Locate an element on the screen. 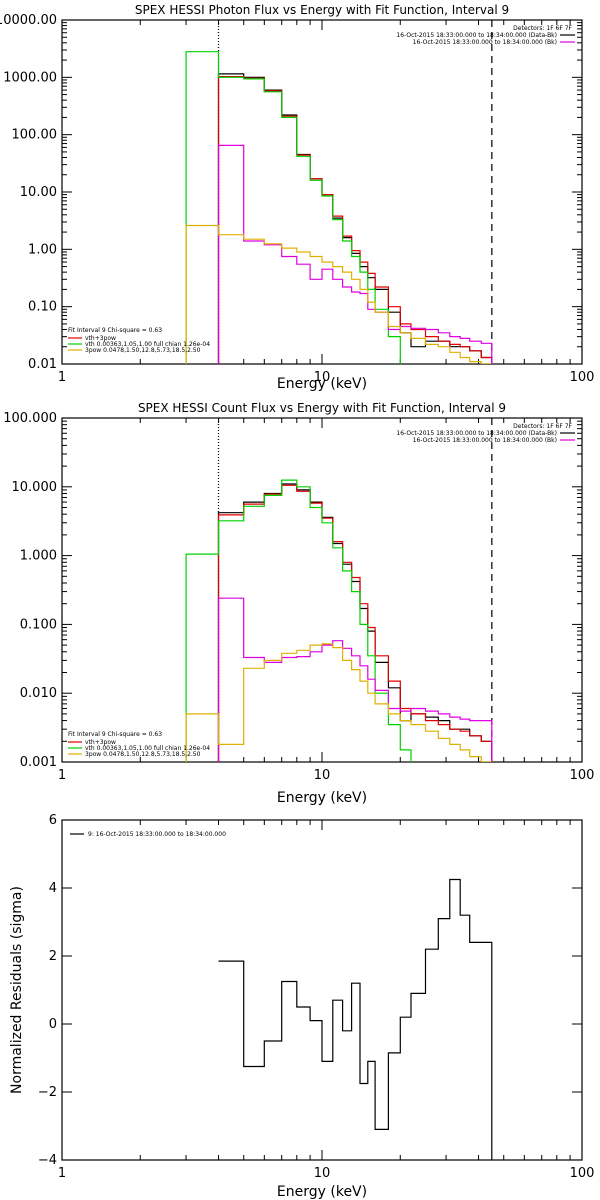 The image size is (600, 1200). photon-flux-series-data is located at coordinates (355, 218).